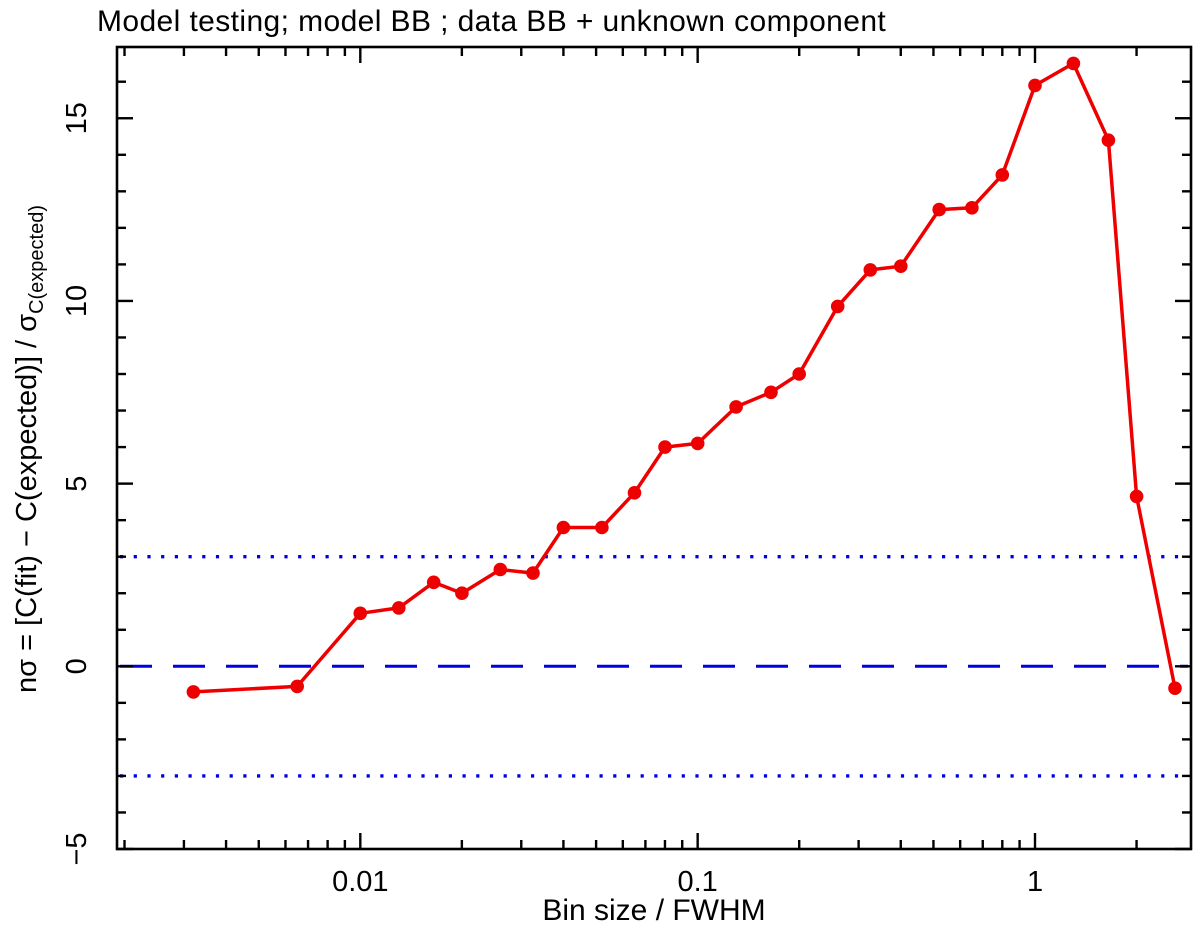 The width and height of the screenshot is (1200, 933). I want to click on y-tick-label: 5, so click(77, 484).